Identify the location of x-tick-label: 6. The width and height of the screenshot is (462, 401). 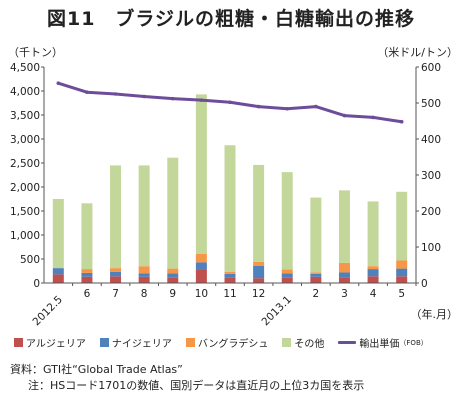
(87, 294).